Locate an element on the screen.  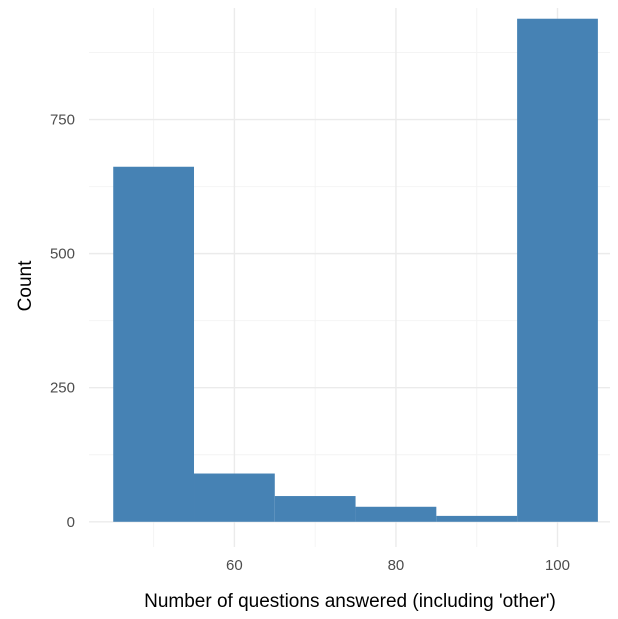
x-tick-label: 80 is located at coordinates (396, 565).